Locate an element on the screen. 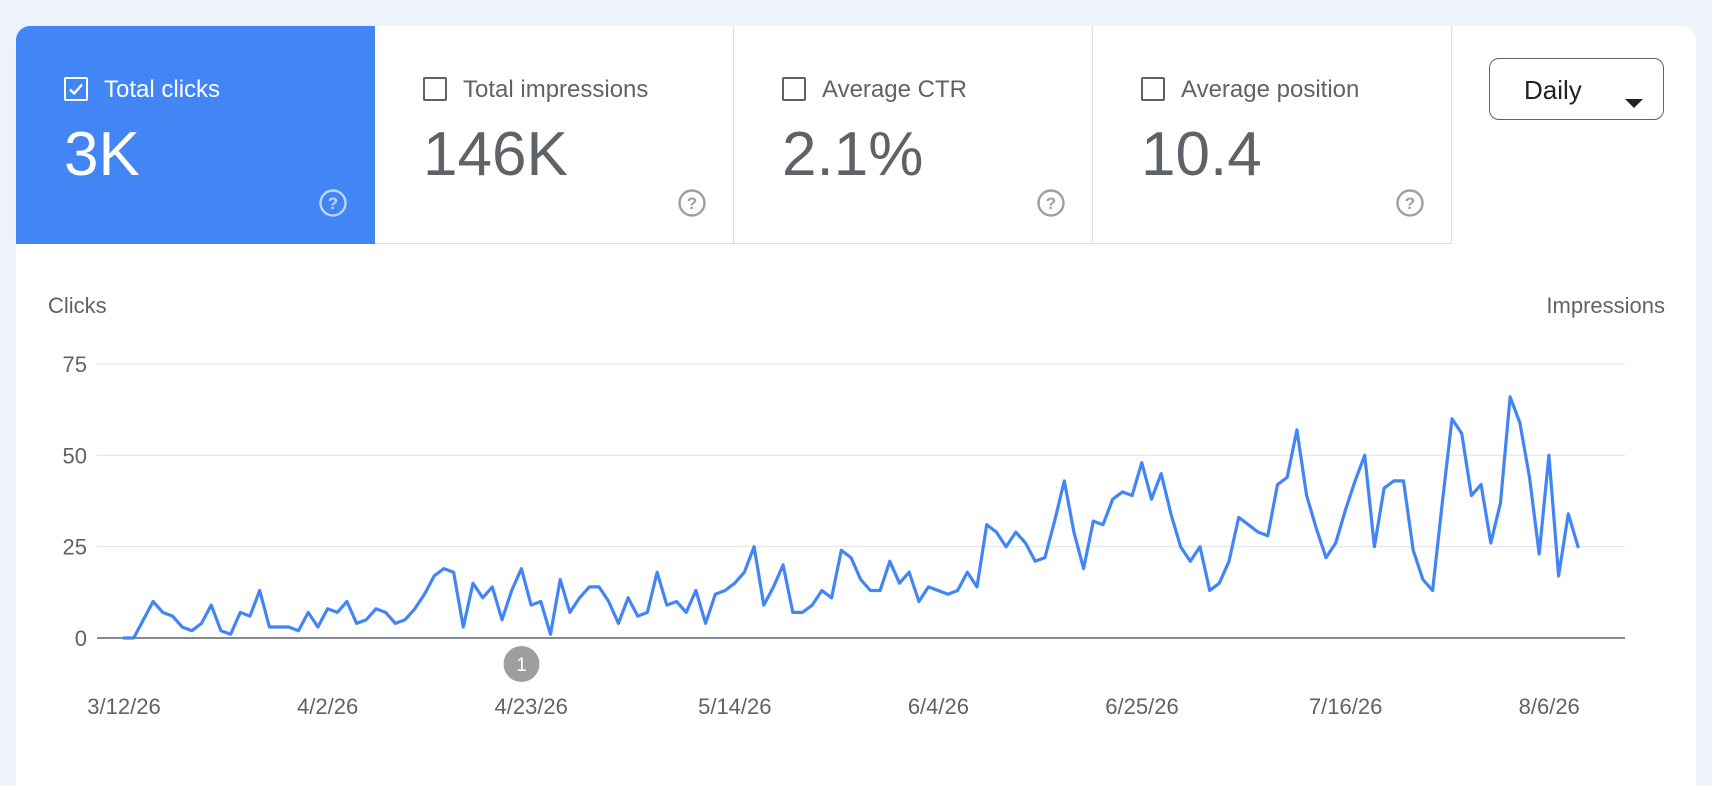 Image resolution: width=1712 pixels, height=786 pixels. annotation-marker: 1 is located at coordinates (521, 664).